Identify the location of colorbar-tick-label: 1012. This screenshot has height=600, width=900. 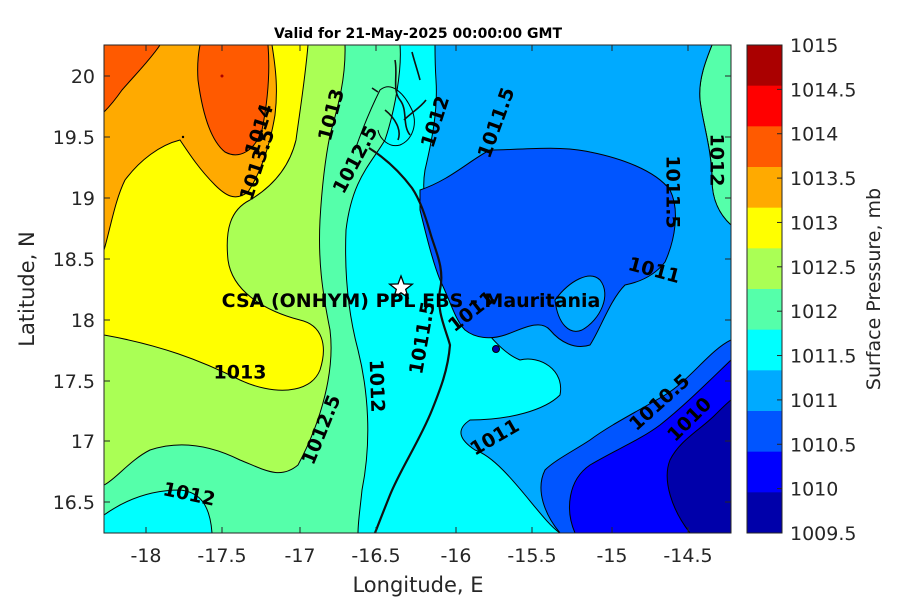
(814, 312).